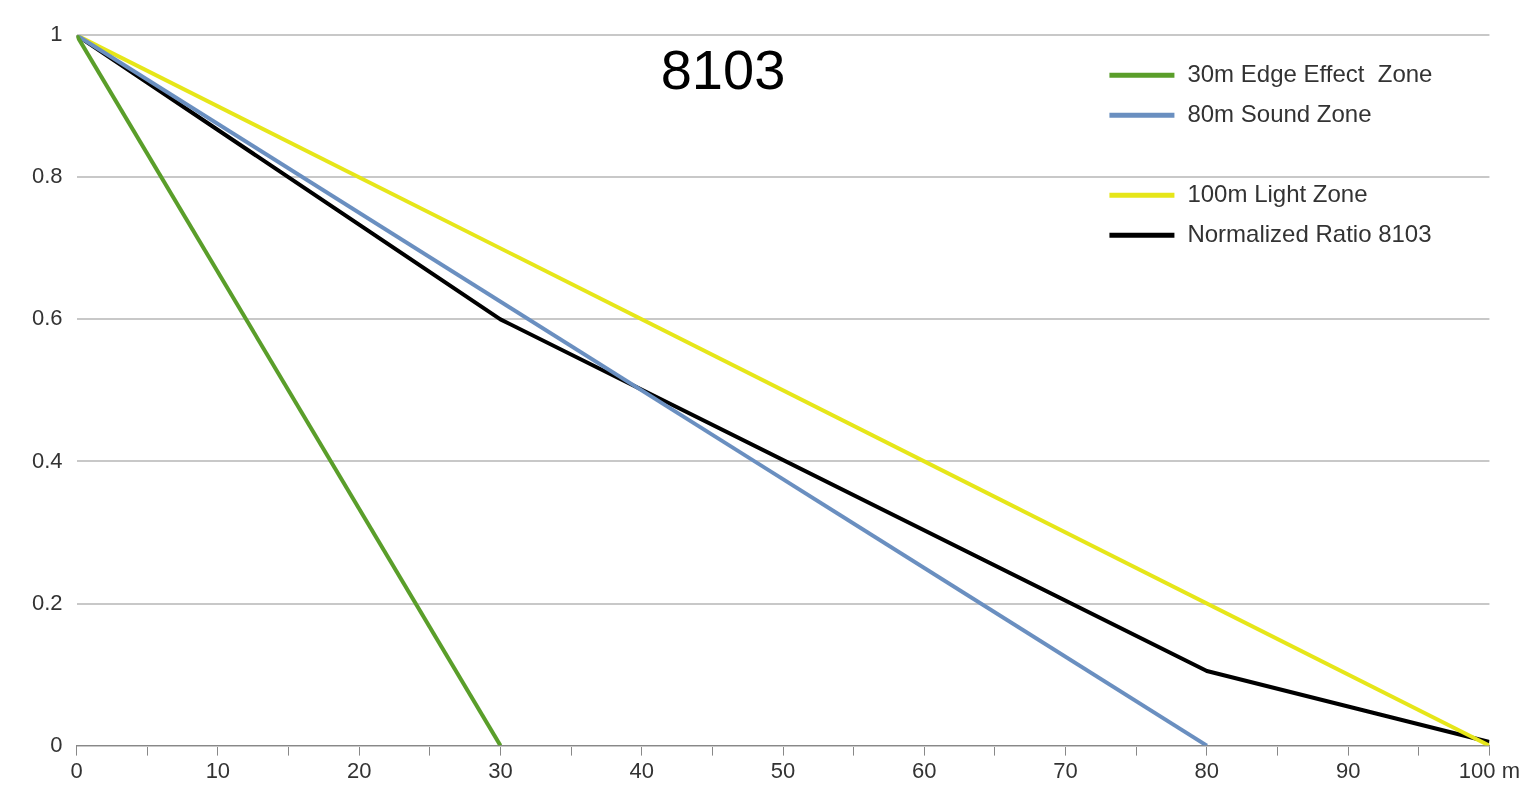 The image size is (1537, 805). Describe the element at coordinates (1065, 770) in the screenshot. I see `x-tick-label: 70` at that location.